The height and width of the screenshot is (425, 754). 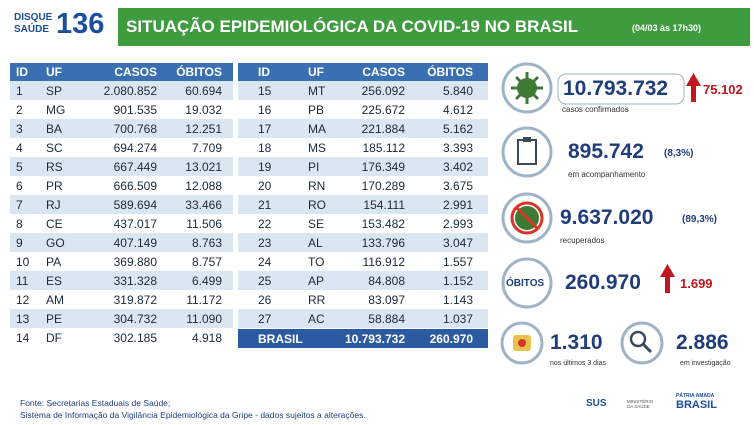 I want to click on table-cell: 22, so click(x=265, y=224).